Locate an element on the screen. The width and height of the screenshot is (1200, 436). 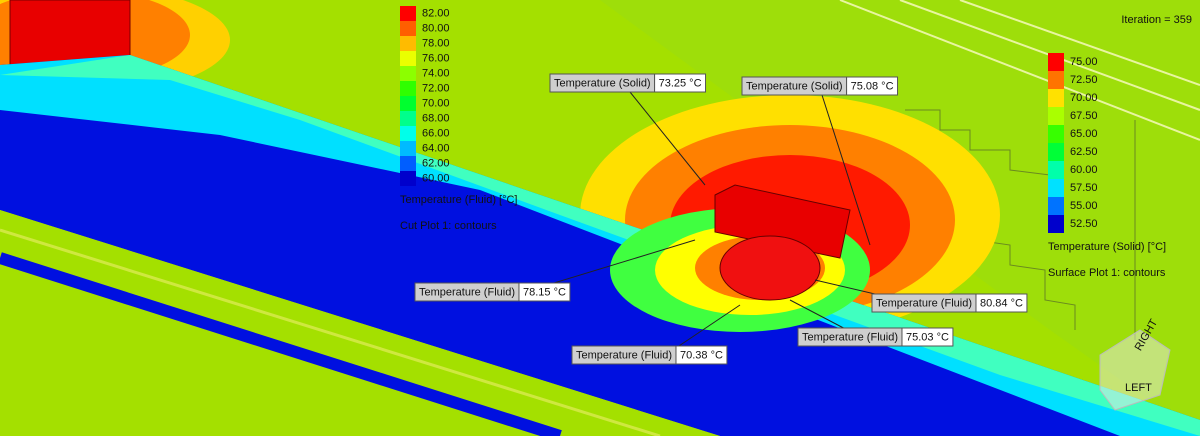
legend-label: 78.00 is located at coordinates (436, 43).